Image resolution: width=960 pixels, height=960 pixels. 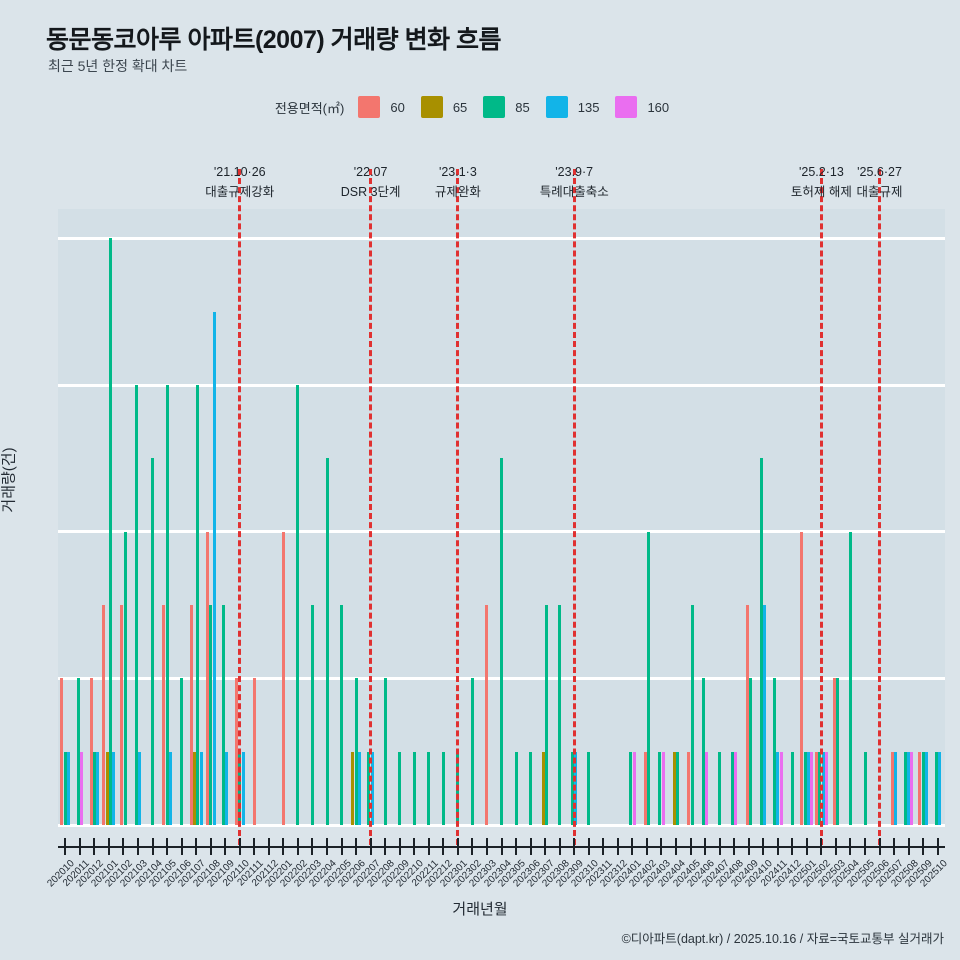 I want to click on legend-item-135: 135, so click(x=572, y=107).